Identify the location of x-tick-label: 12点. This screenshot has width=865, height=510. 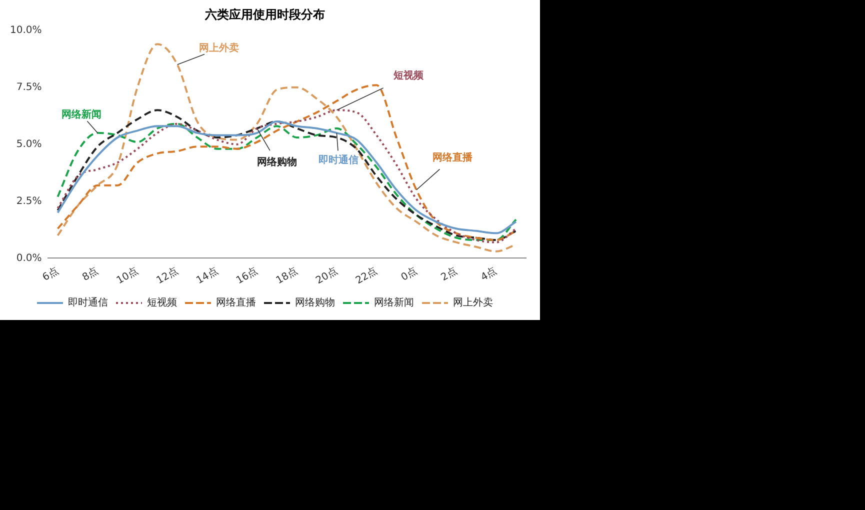
(167, 275).